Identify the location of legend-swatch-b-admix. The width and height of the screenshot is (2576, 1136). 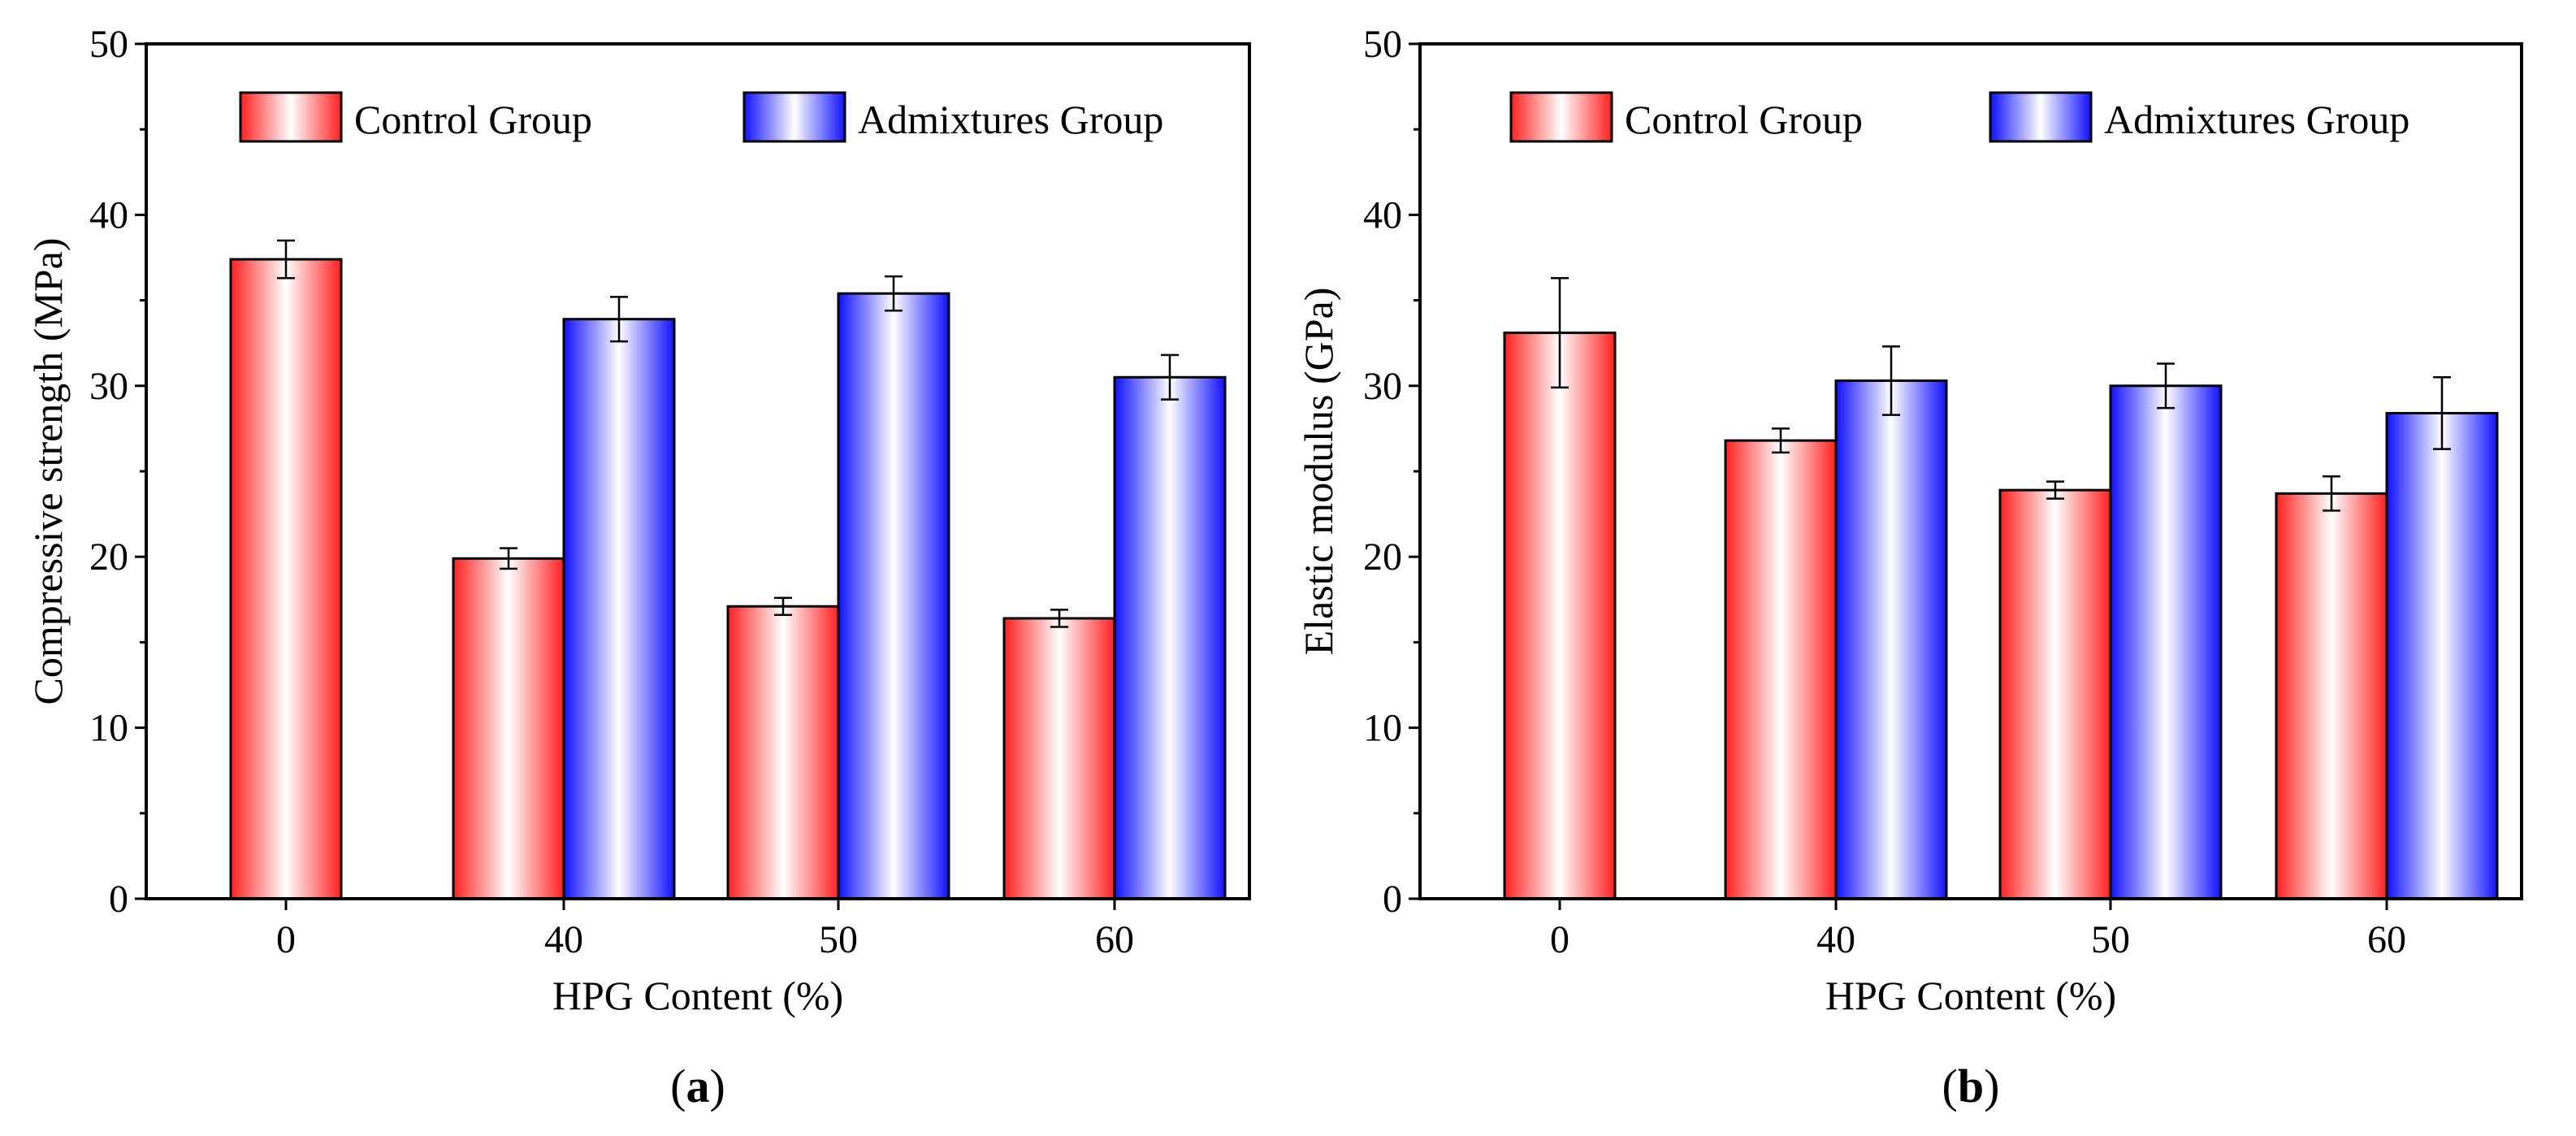
(2041, 117).